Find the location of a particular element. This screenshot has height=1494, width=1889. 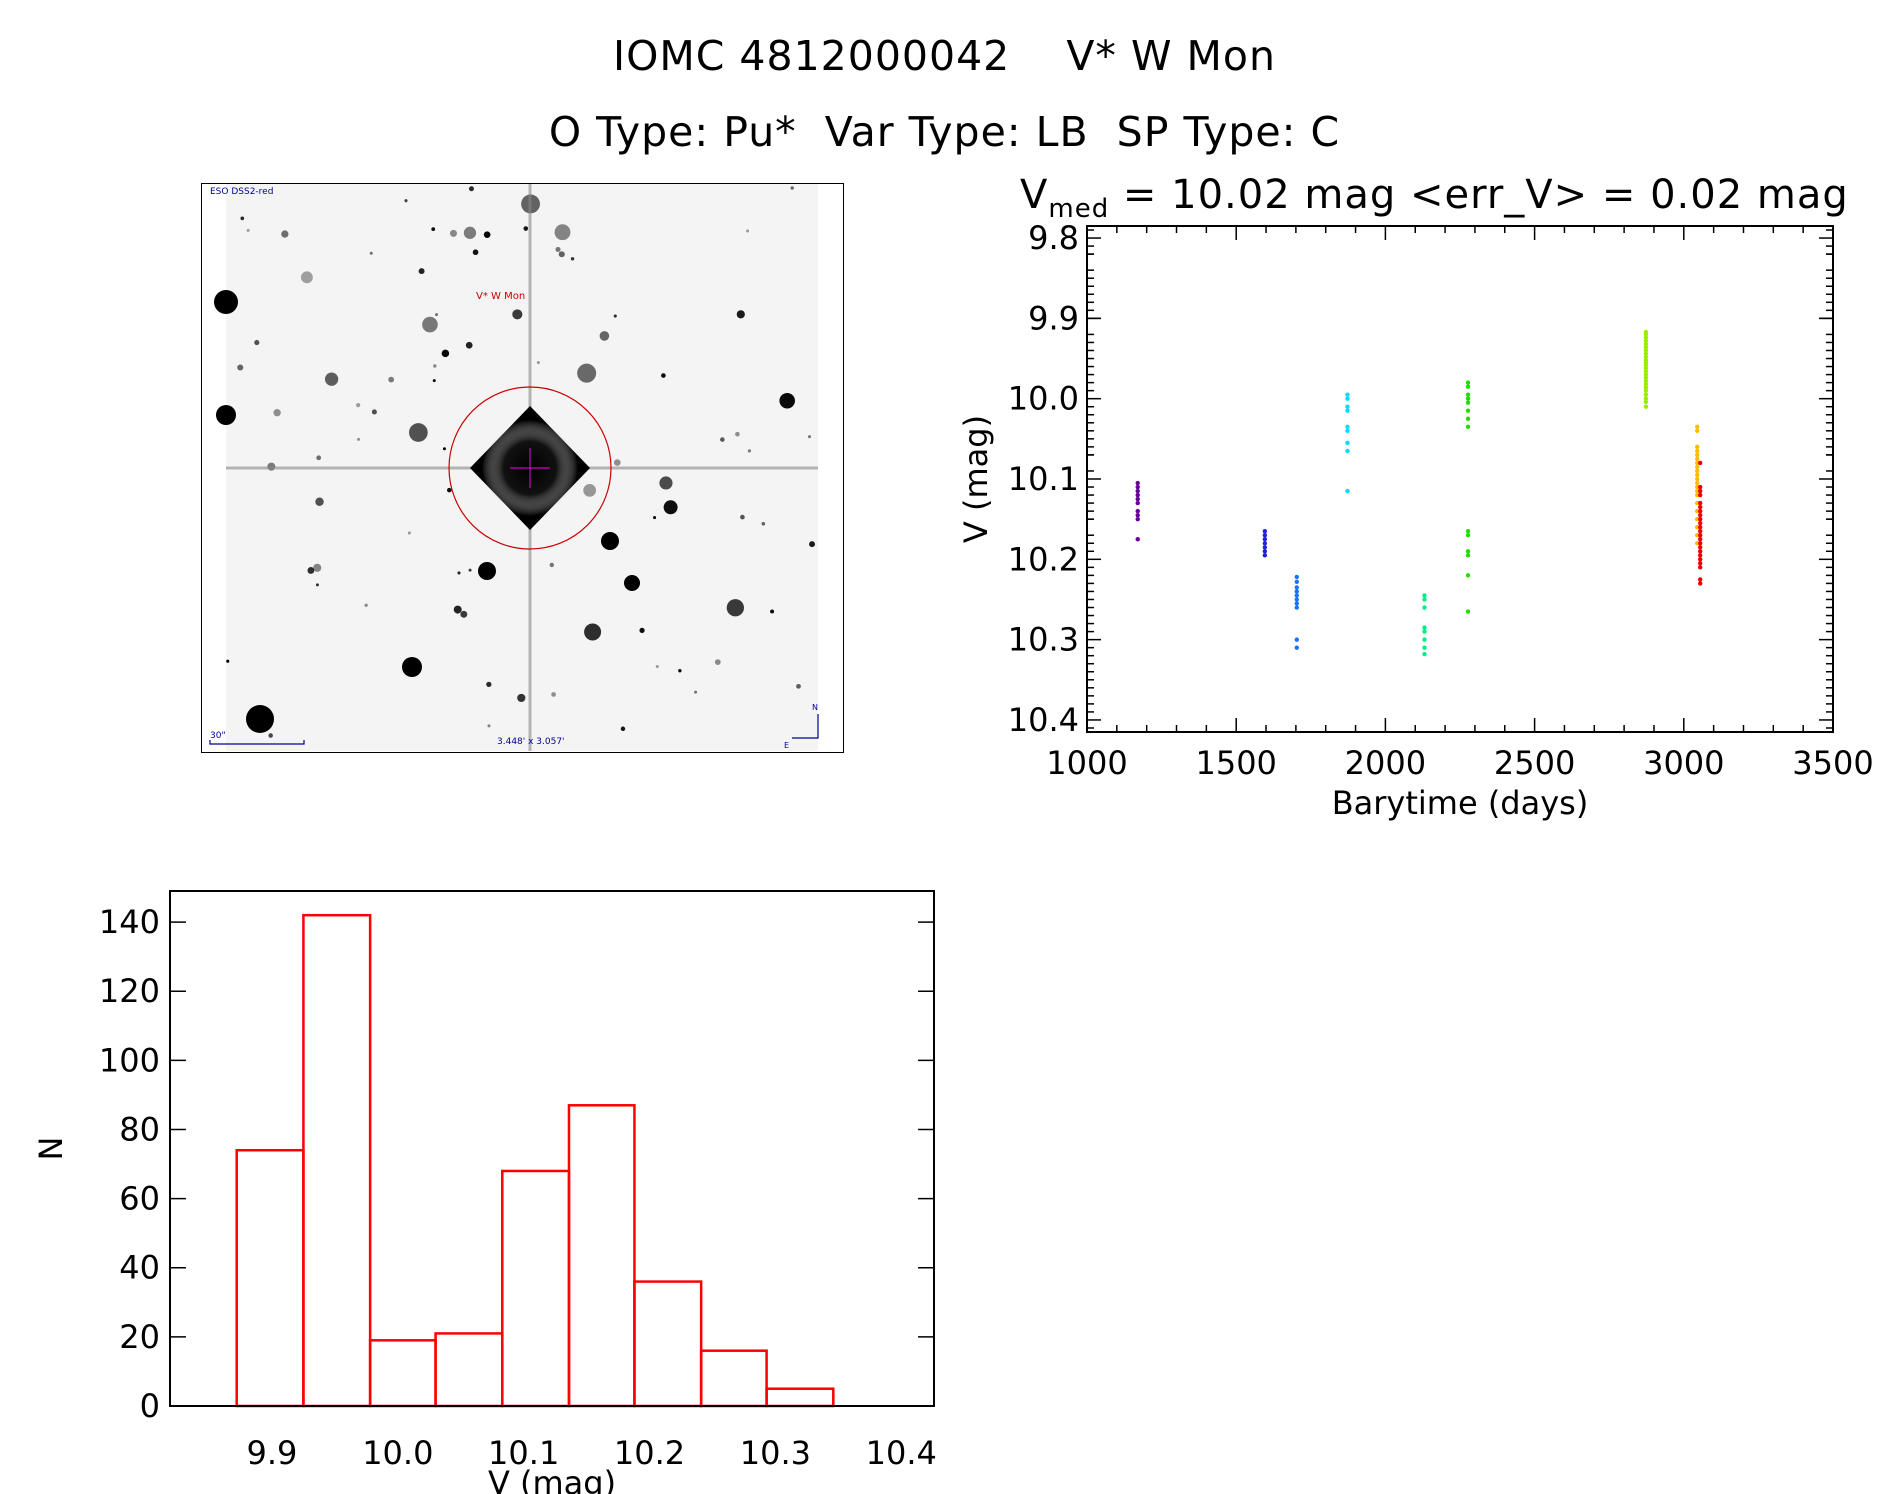

y-tick-label: 60 is located at coordinates (139, 1199).